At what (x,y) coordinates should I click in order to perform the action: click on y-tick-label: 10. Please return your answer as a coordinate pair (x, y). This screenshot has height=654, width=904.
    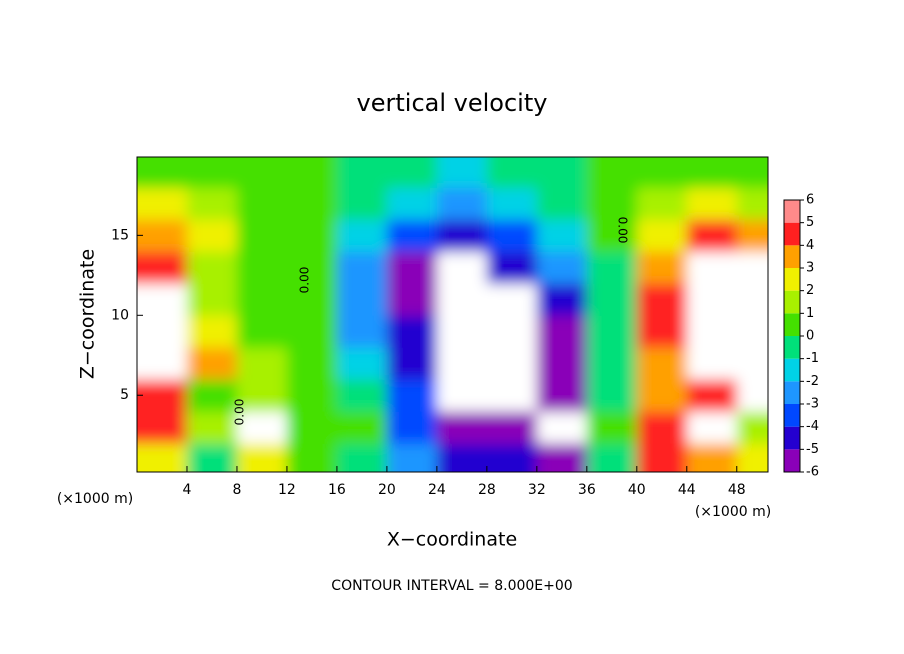
    Looking at the image, I should click on (120, 315).